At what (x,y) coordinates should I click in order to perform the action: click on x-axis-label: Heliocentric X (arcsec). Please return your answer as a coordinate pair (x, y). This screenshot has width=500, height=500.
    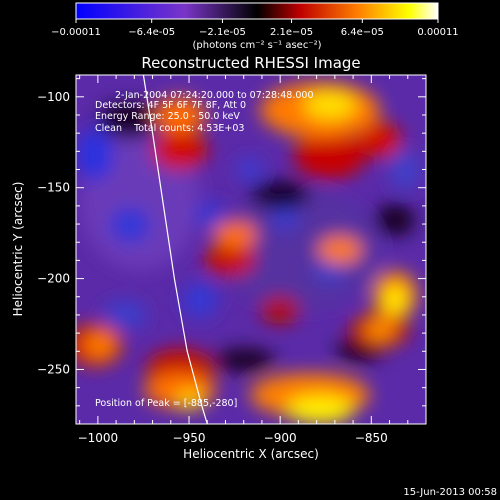
    Looking at the image, I should click on (251, 454).